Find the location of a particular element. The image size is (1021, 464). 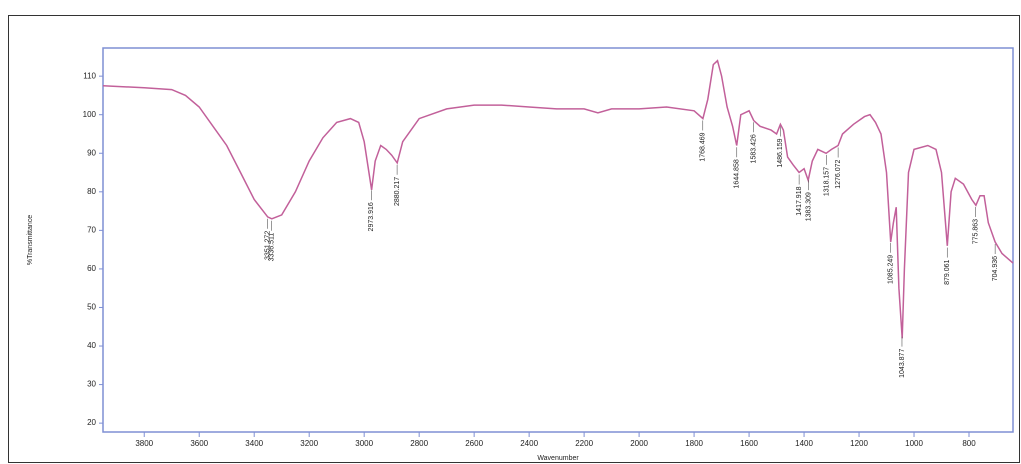

x-tick-label: 2600 is located at coordinates (474, 443).